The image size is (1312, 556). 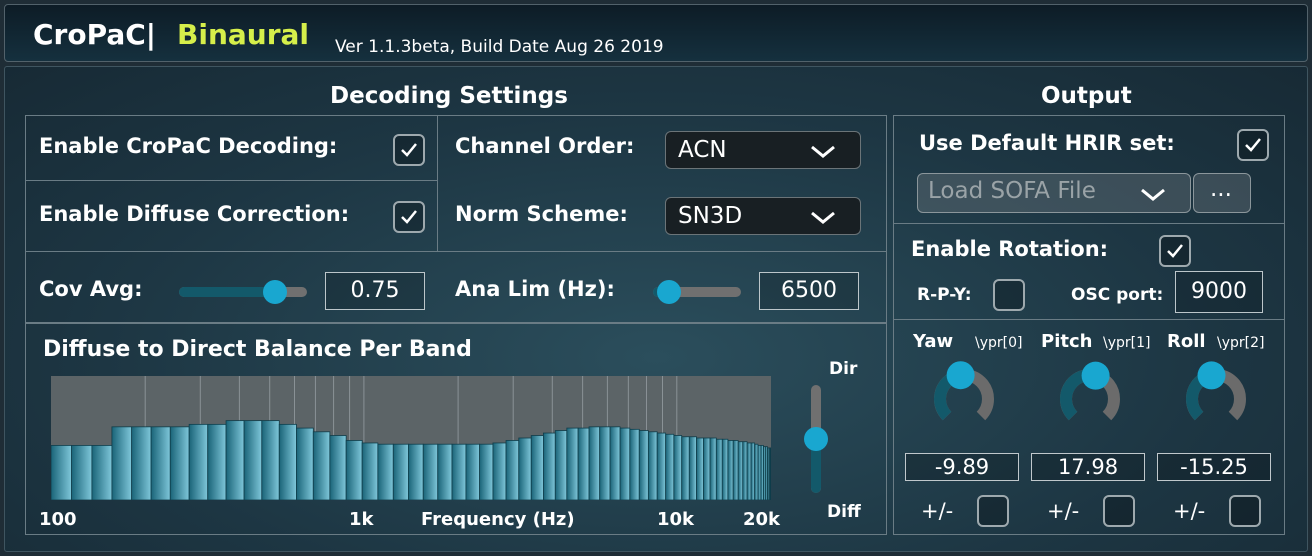 I want to click on rotary-knob-roll, so click(x=1216, y=394).